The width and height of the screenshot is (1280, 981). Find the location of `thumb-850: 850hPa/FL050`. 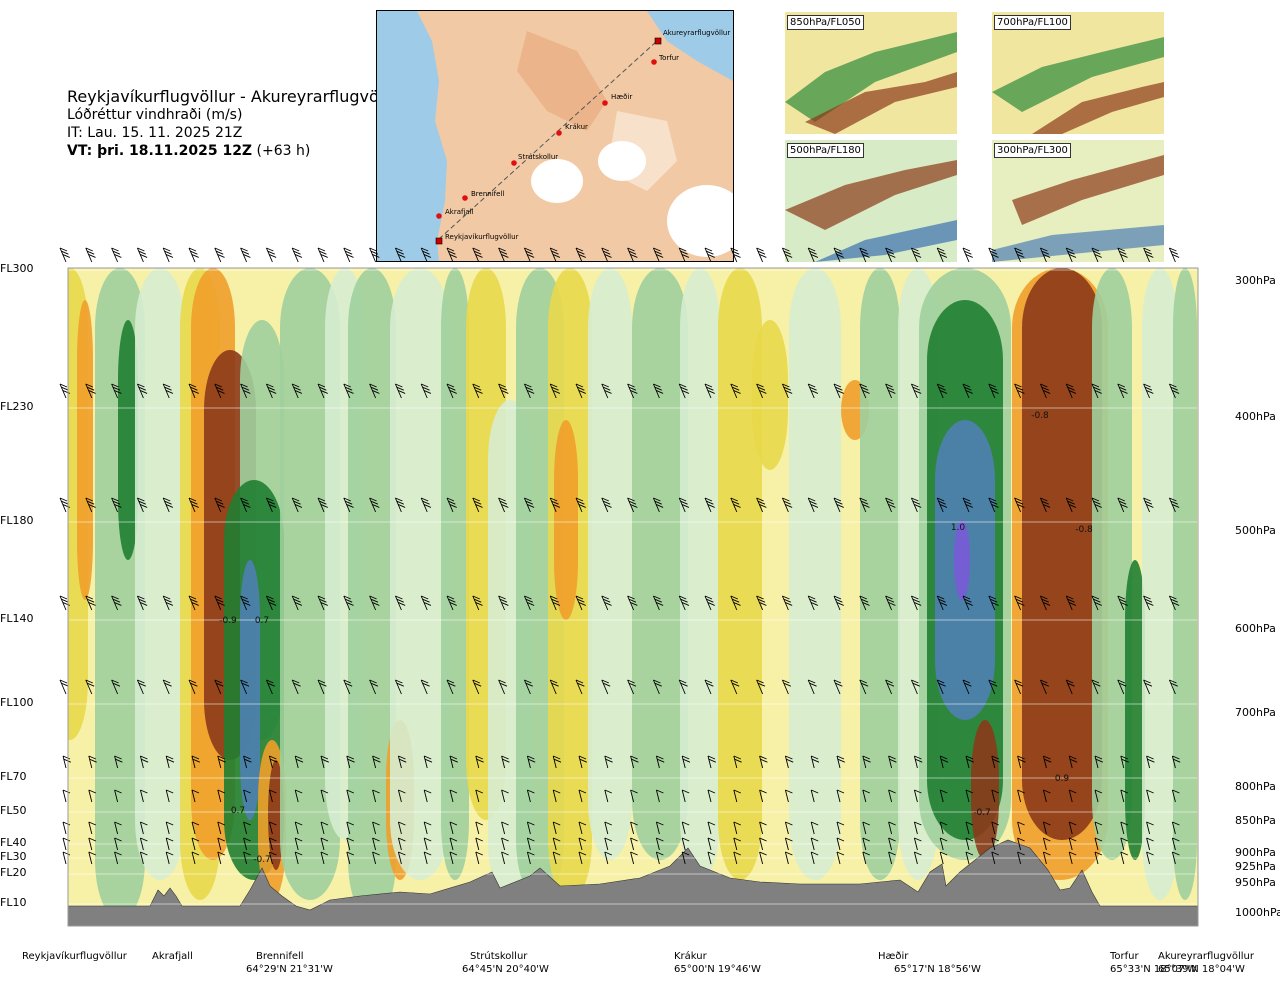

thumb-850: 850hPa/FL050 is located at coordinates (871, 73).